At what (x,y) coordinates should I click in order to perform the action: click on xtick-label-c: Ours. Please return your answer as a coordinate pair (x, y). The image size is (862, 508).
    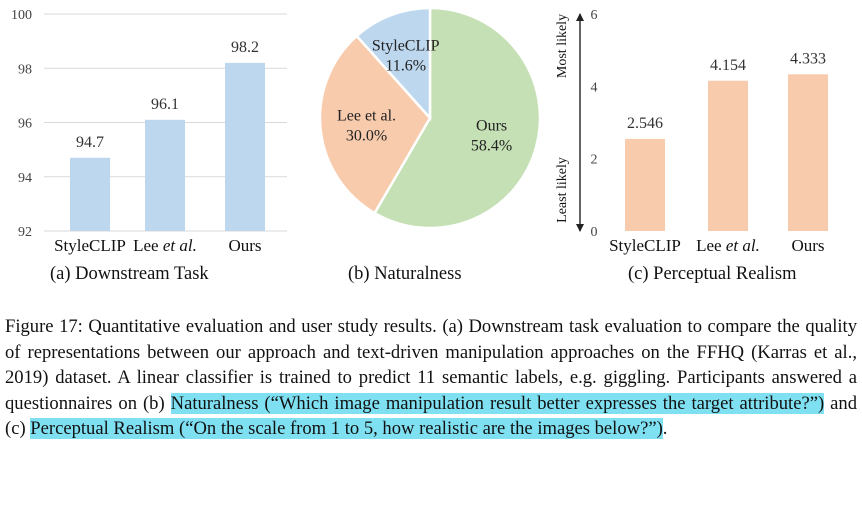
    Looking at the image, I should click on (807, 245).